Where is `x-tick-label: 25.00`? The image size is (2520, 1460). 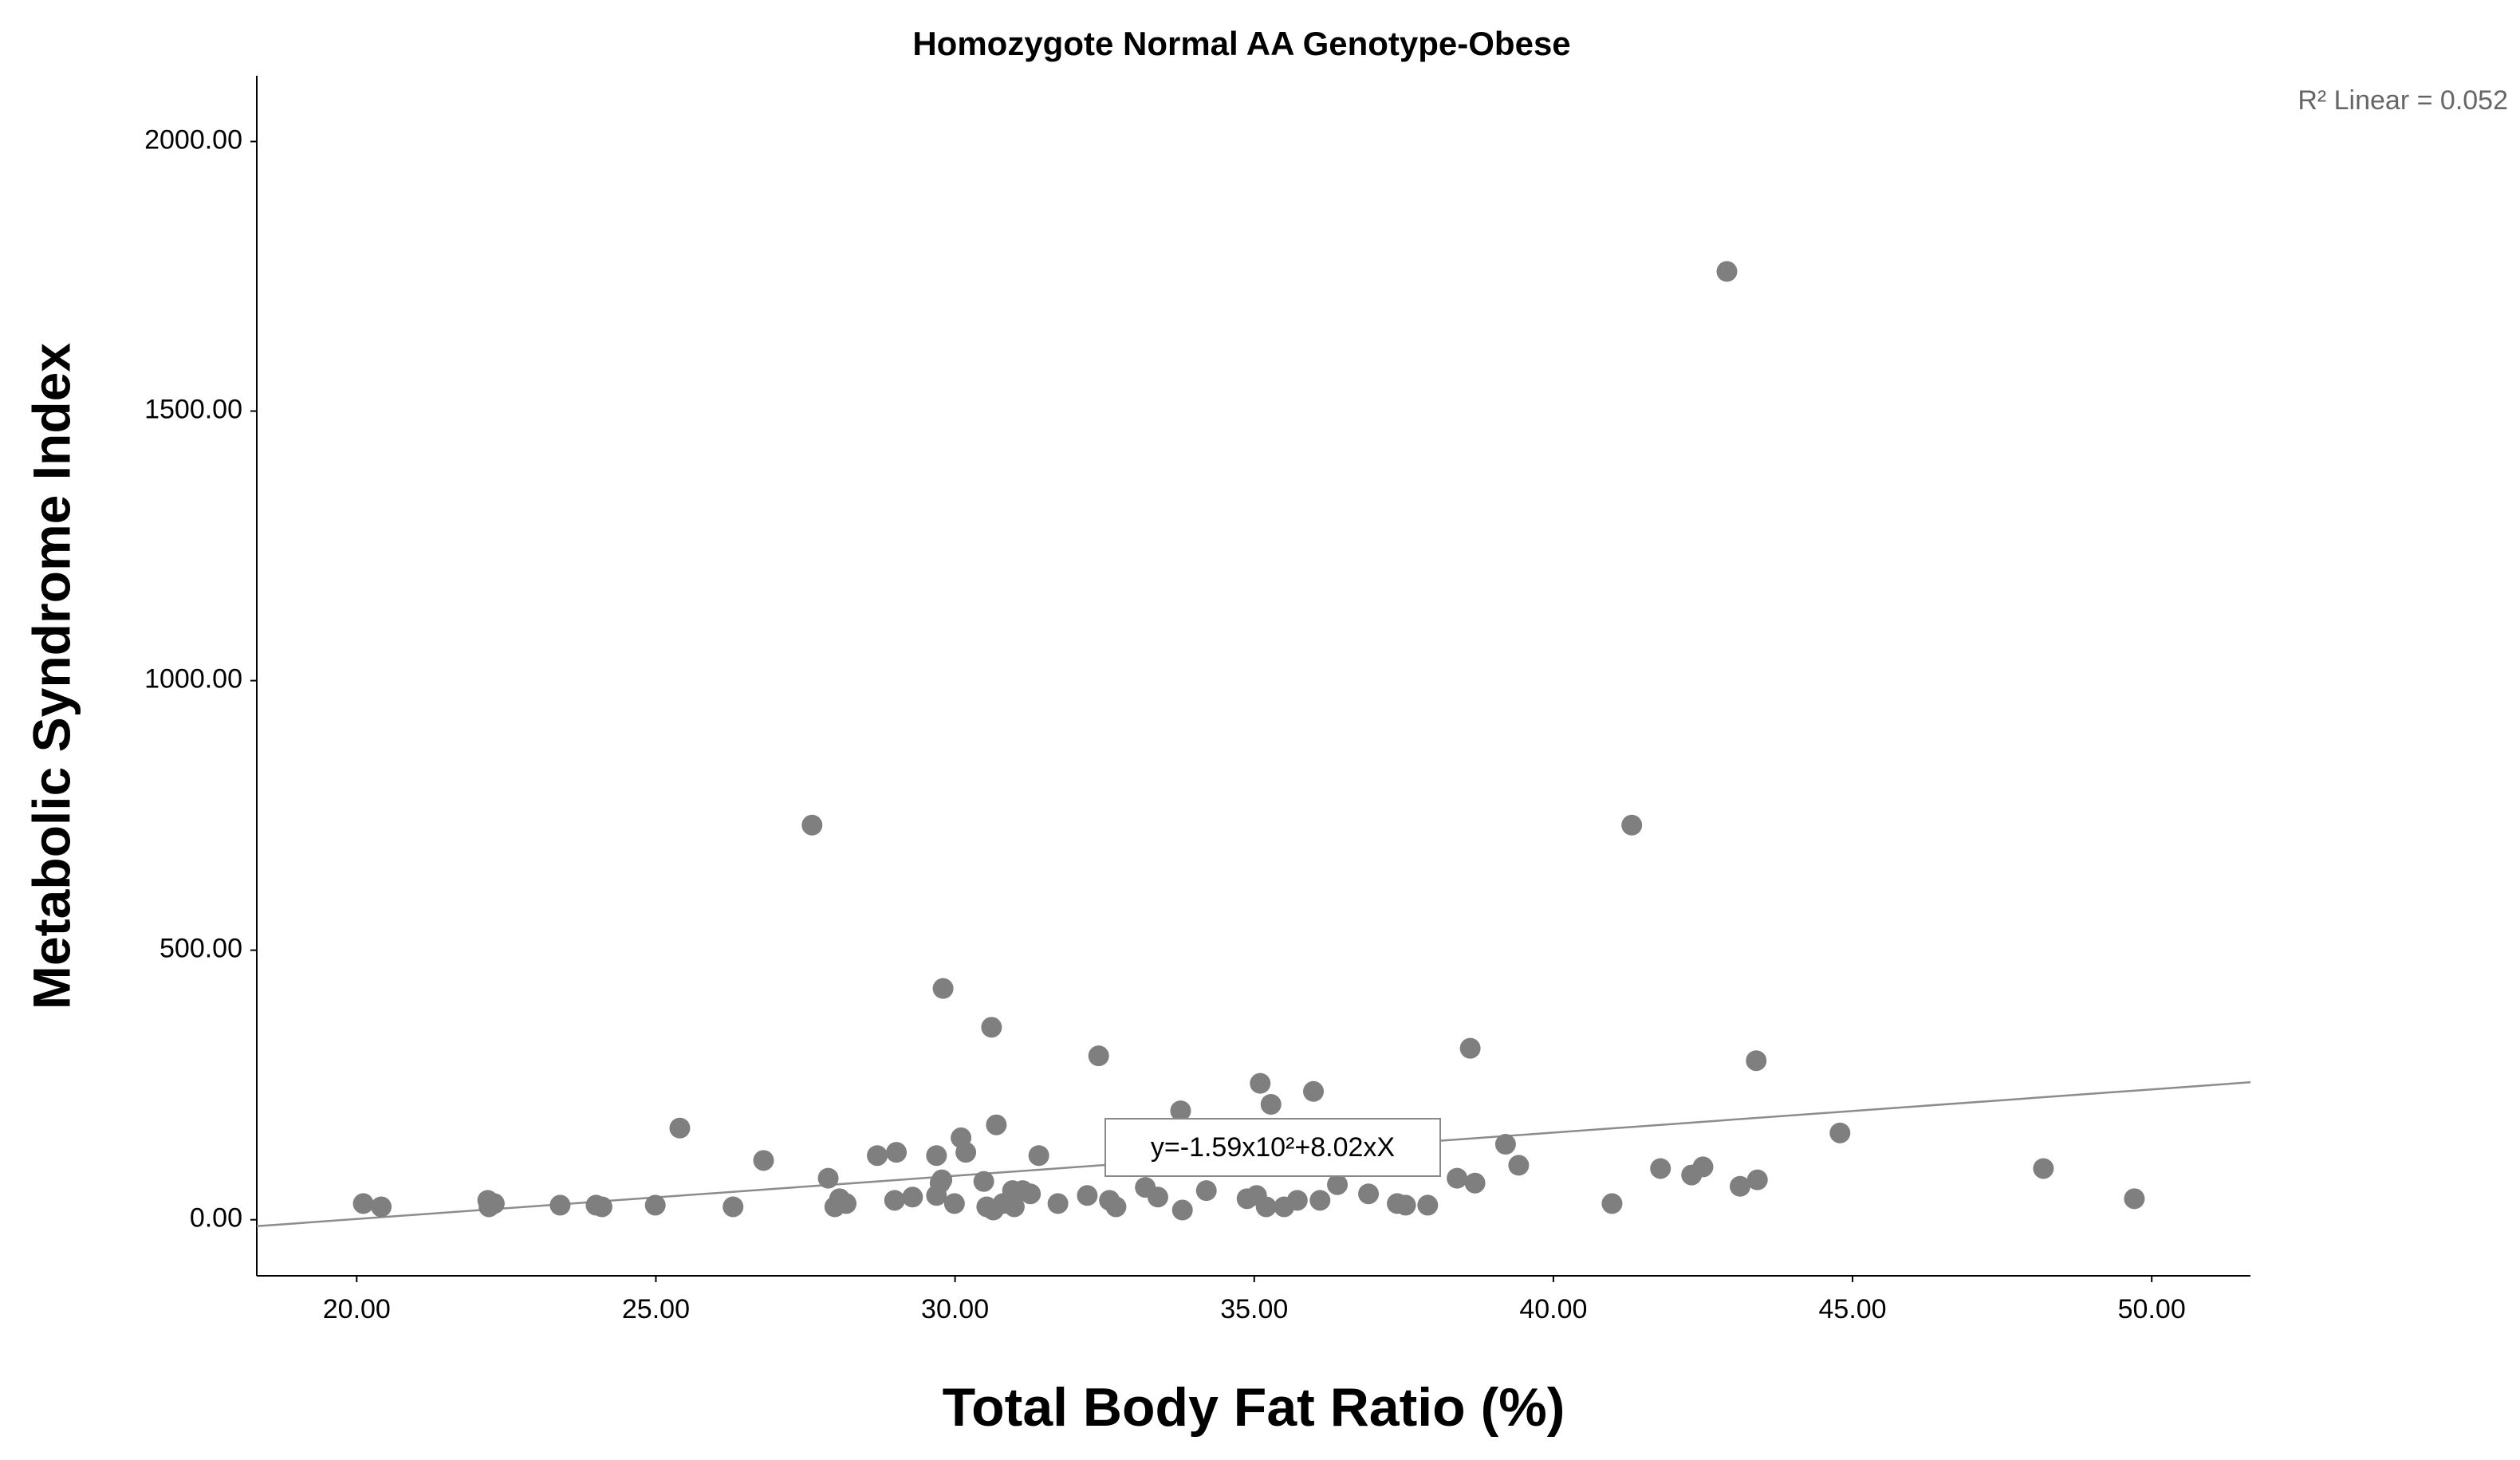
x-tick-label: 25.00 is located at coordinates (656, 1309).